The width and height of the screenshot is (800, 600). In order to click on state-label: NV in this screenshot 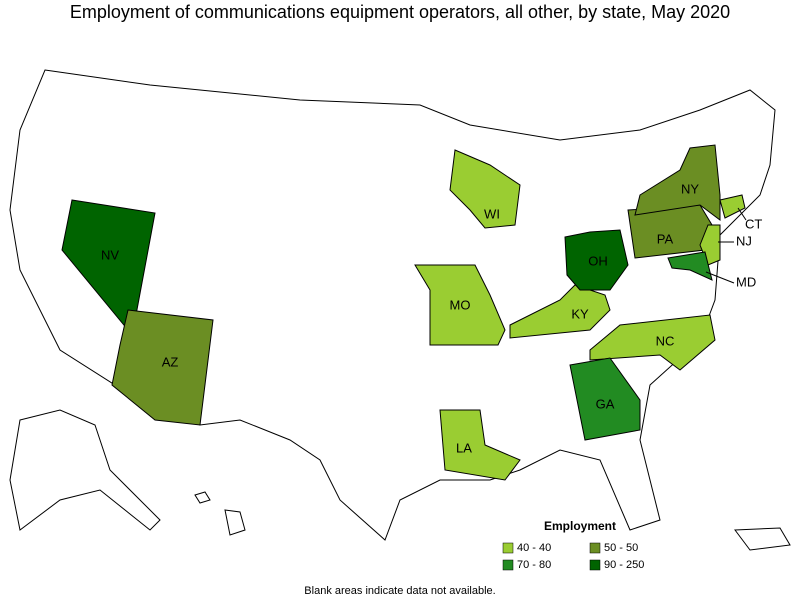, I will do `click(110, 254)`.